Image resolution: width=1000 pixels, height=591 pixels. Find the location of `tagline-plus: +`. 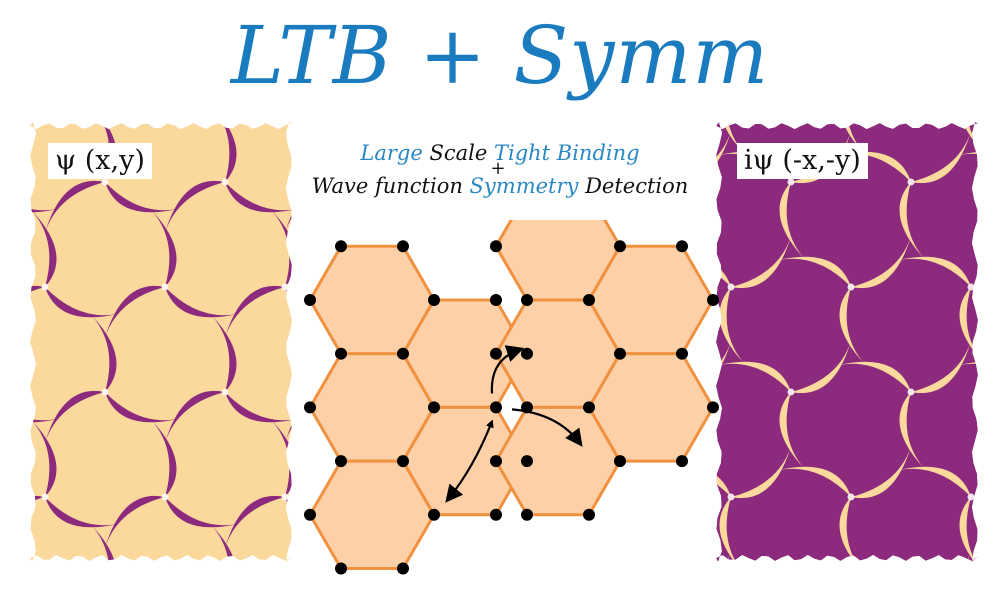

tagline-plus: + is located at coordinates (498, 168).